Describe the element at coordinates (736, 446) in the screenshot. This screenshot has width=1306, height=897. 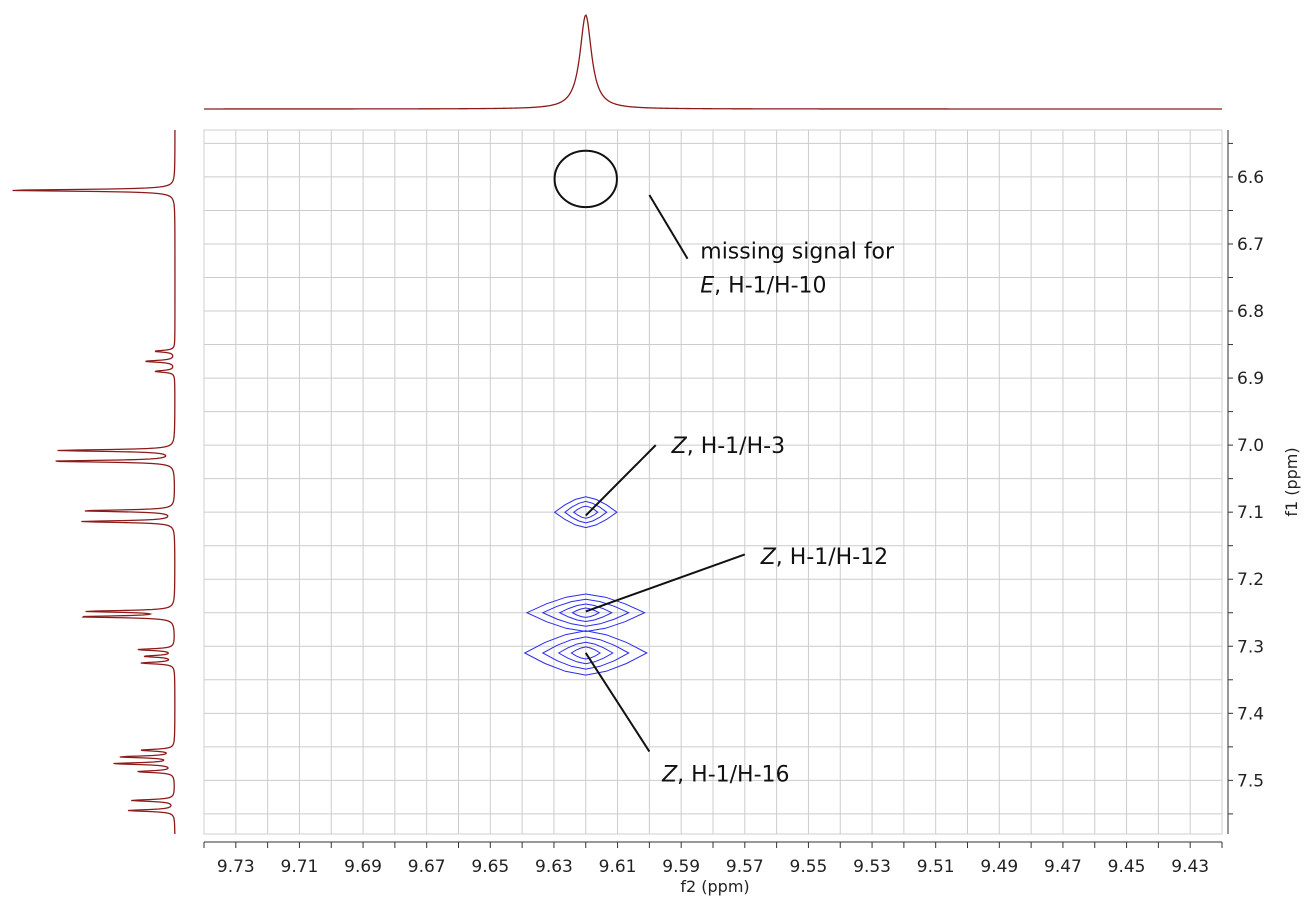
I see `annotation-label: , H-1/H-3` at that location.